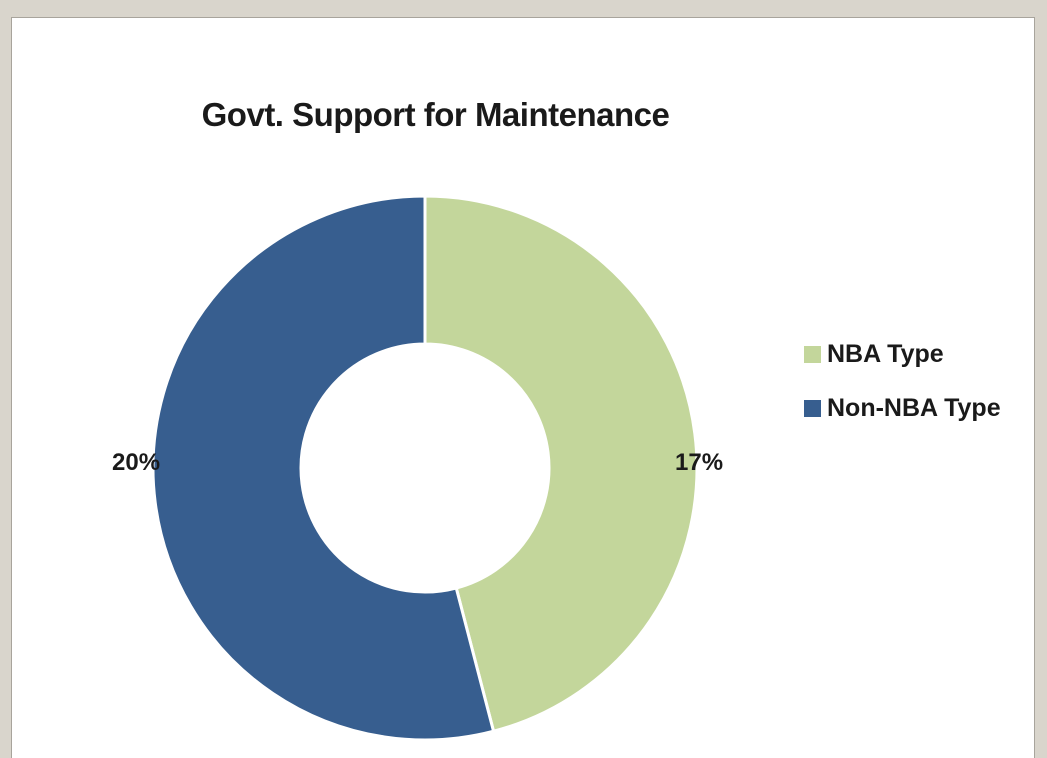  Describe the element at coordinates (699, 462) in the screenshot. I see `data-label-nba-type: 17%` at that location.